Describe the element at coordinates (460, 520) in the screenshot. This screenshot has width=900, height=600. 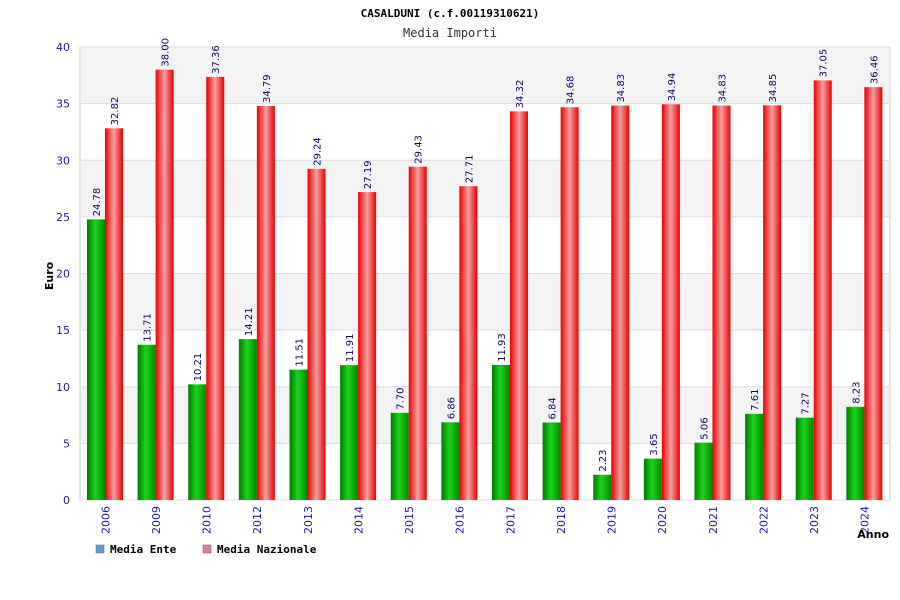
I see `x-tick-label: 2016` at that location.